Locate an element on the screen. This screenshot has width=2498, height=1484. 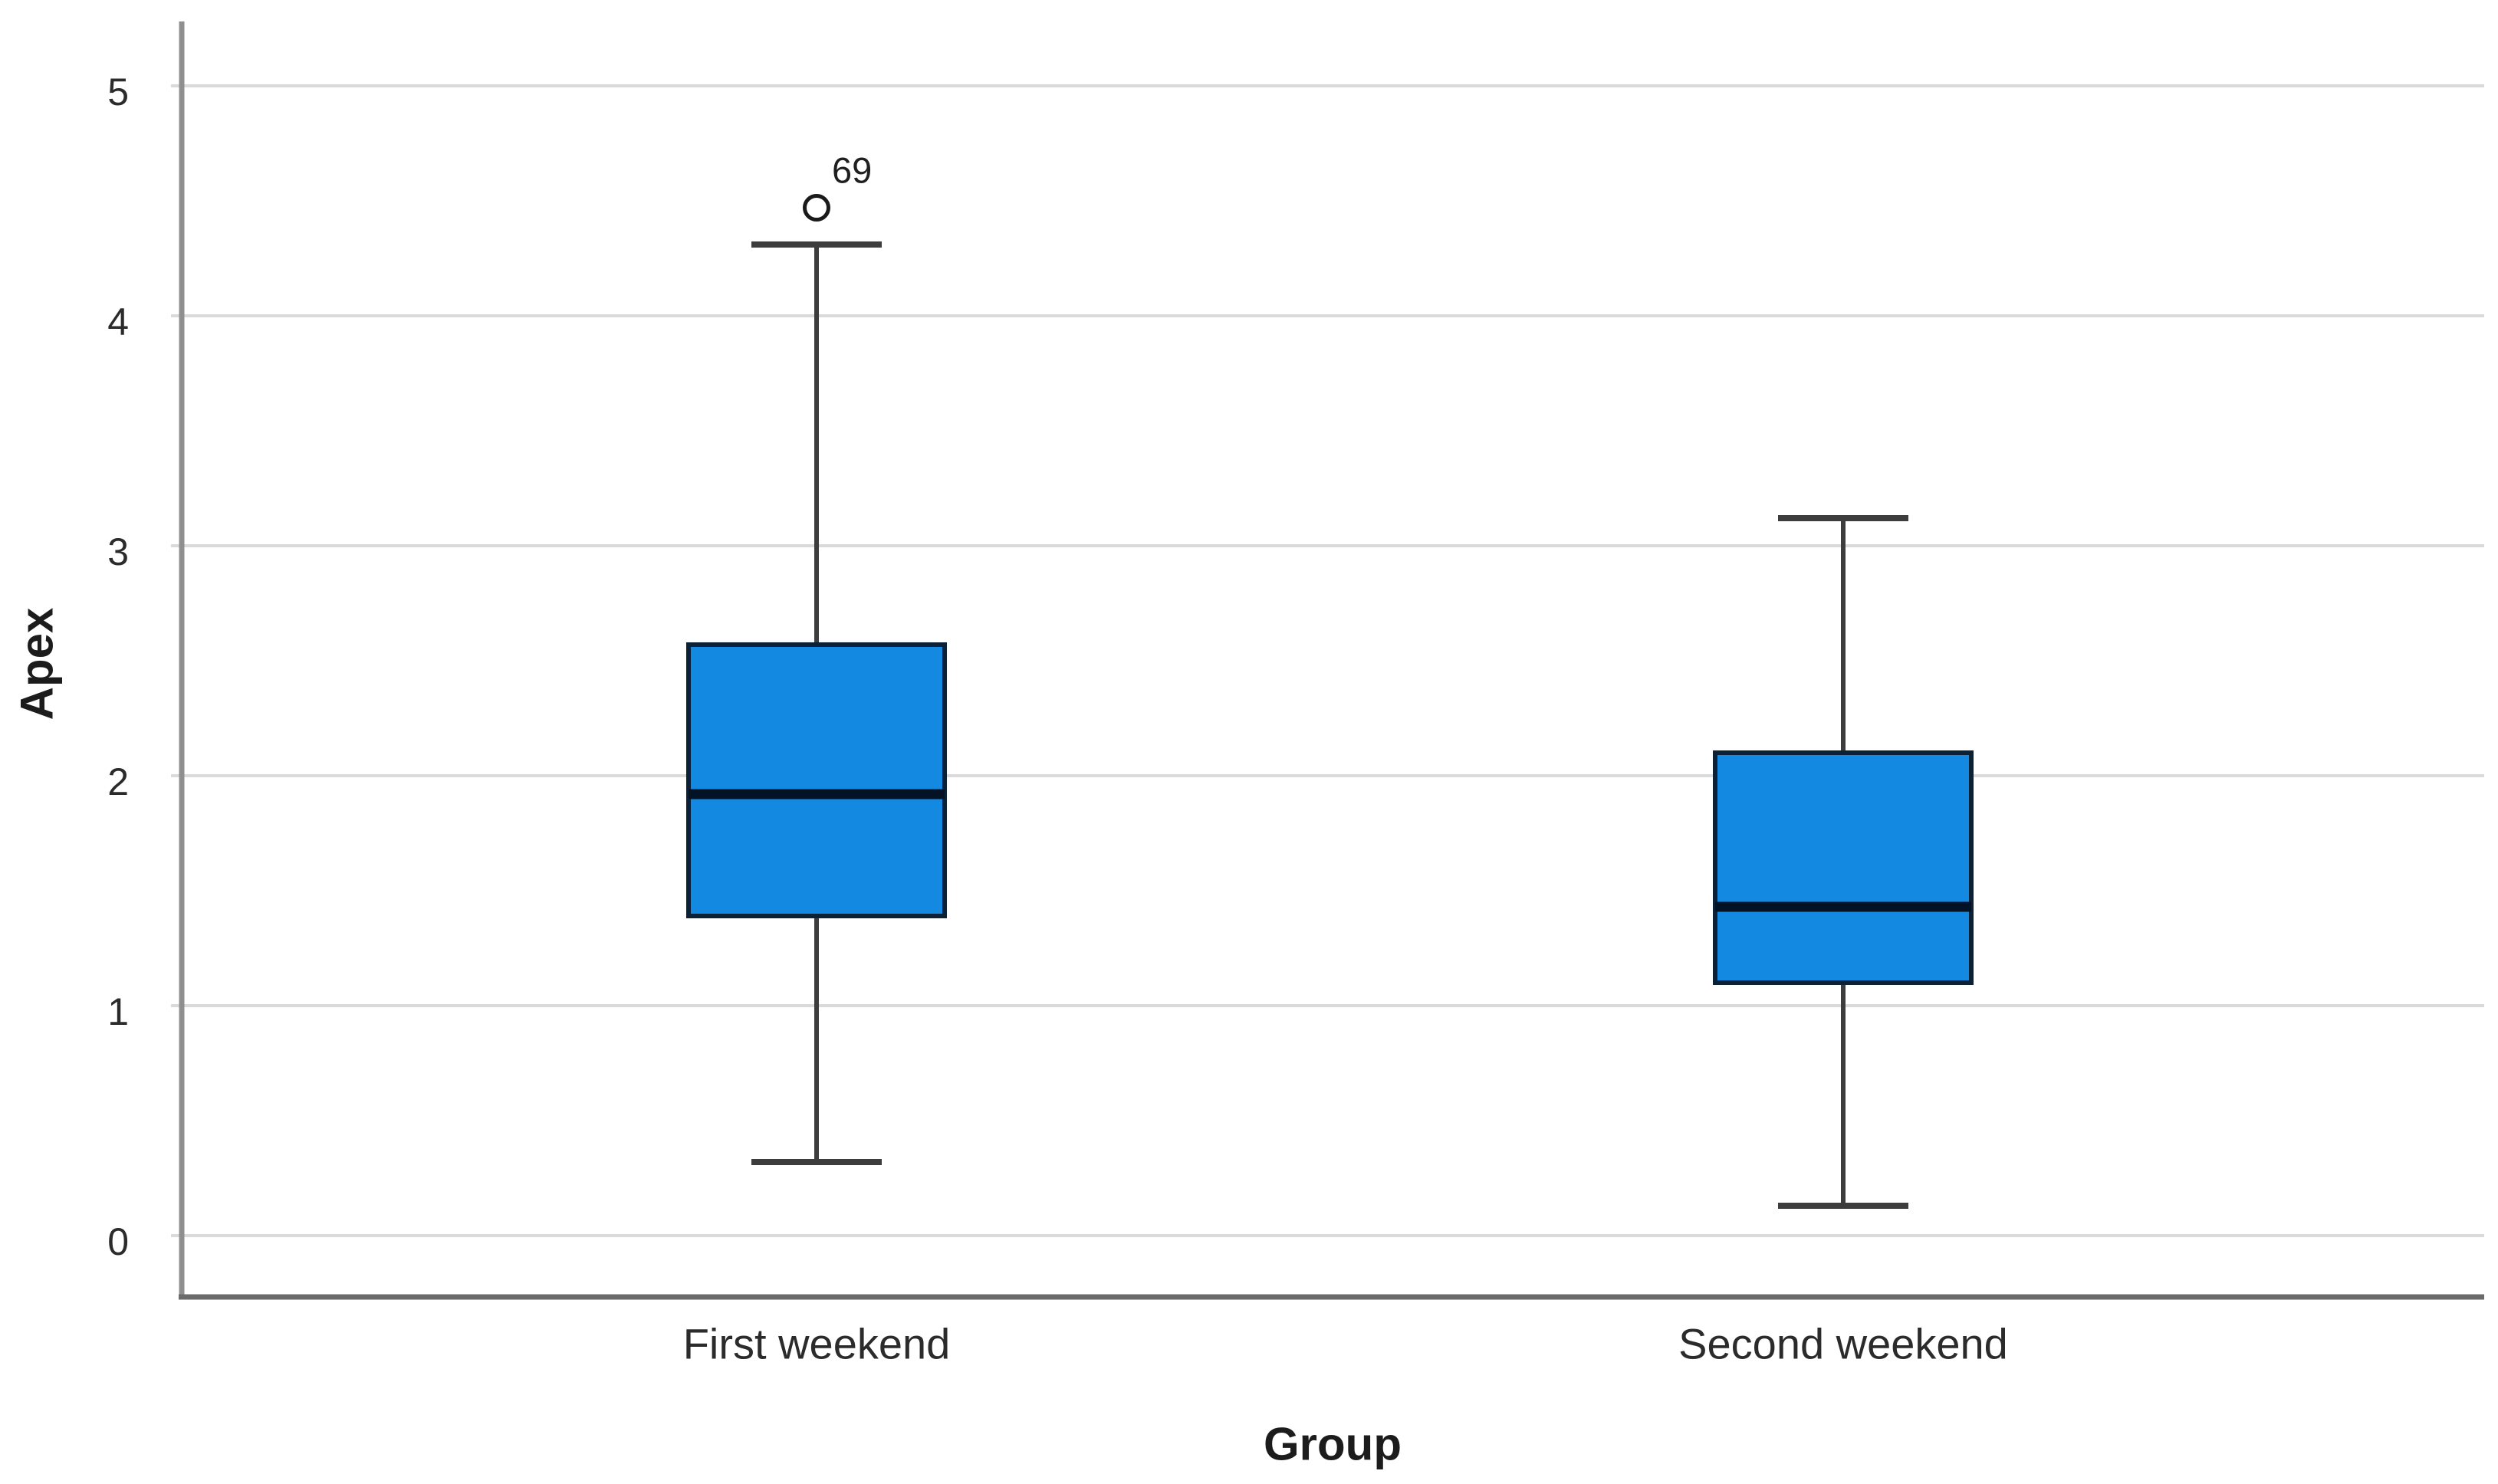
y-tick-label-0: 0 is located at coordinates (118, 1241).